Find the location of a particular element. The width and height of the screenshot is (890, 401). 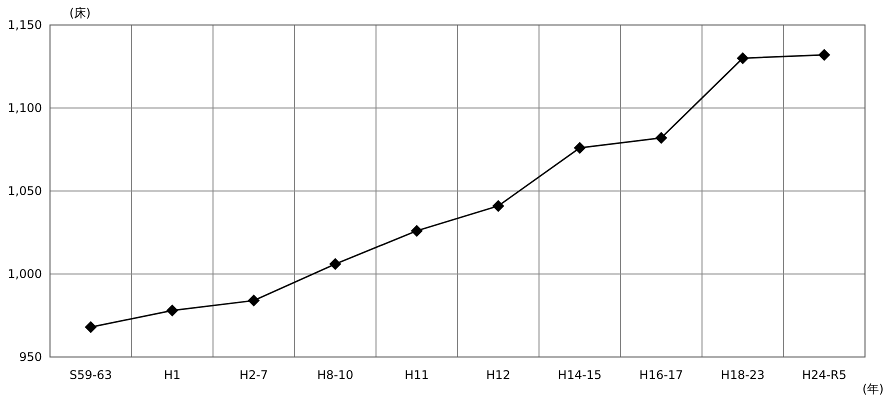

x-tick-label: H18-23 is located at coordinates (742, 375).